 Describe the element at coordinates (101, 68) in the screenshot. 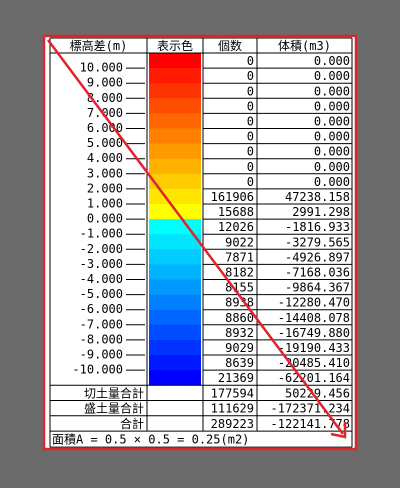

I see `level-label: 10.000` at that location.